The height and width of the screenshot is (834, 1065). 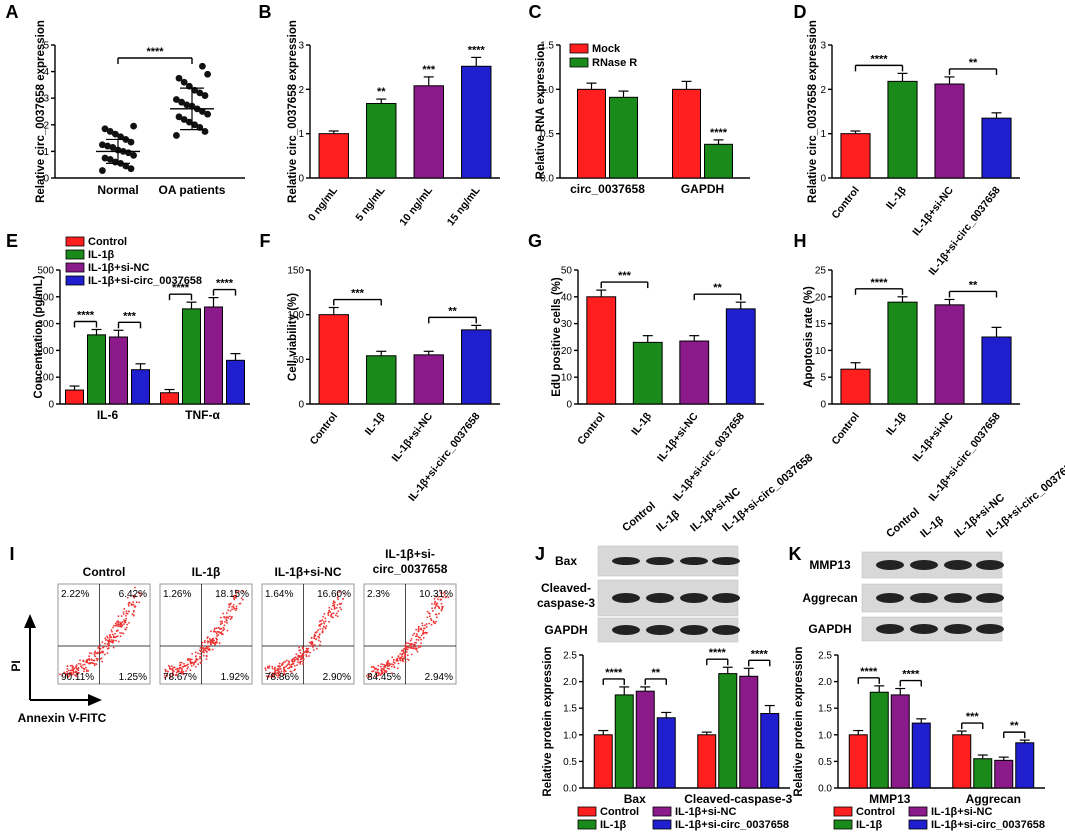 I want to click on y-tick-label: 15, so click(x=821, y=324).